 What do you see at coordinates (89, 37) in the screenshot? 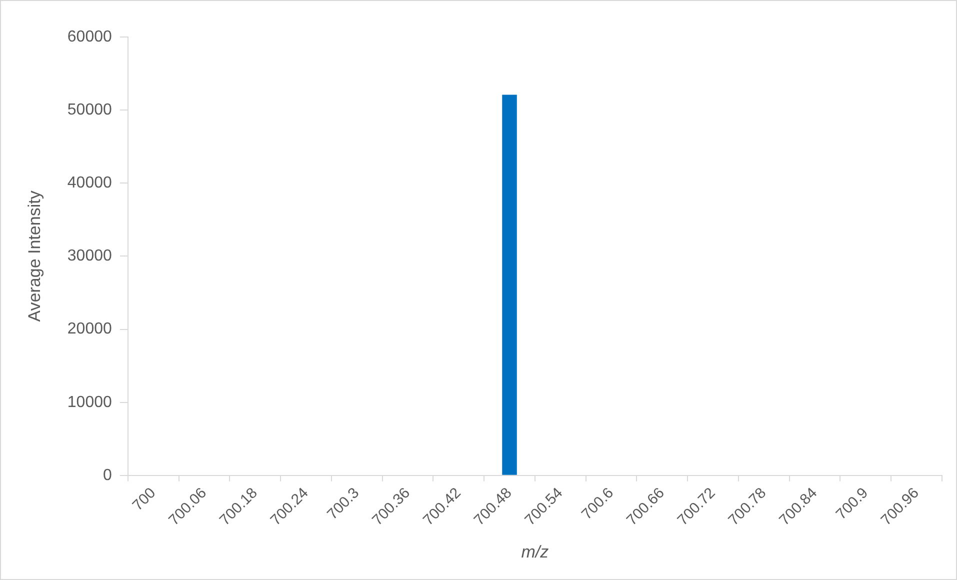
I see `y-tick-label: 60000` at bounding box center [89, 37].